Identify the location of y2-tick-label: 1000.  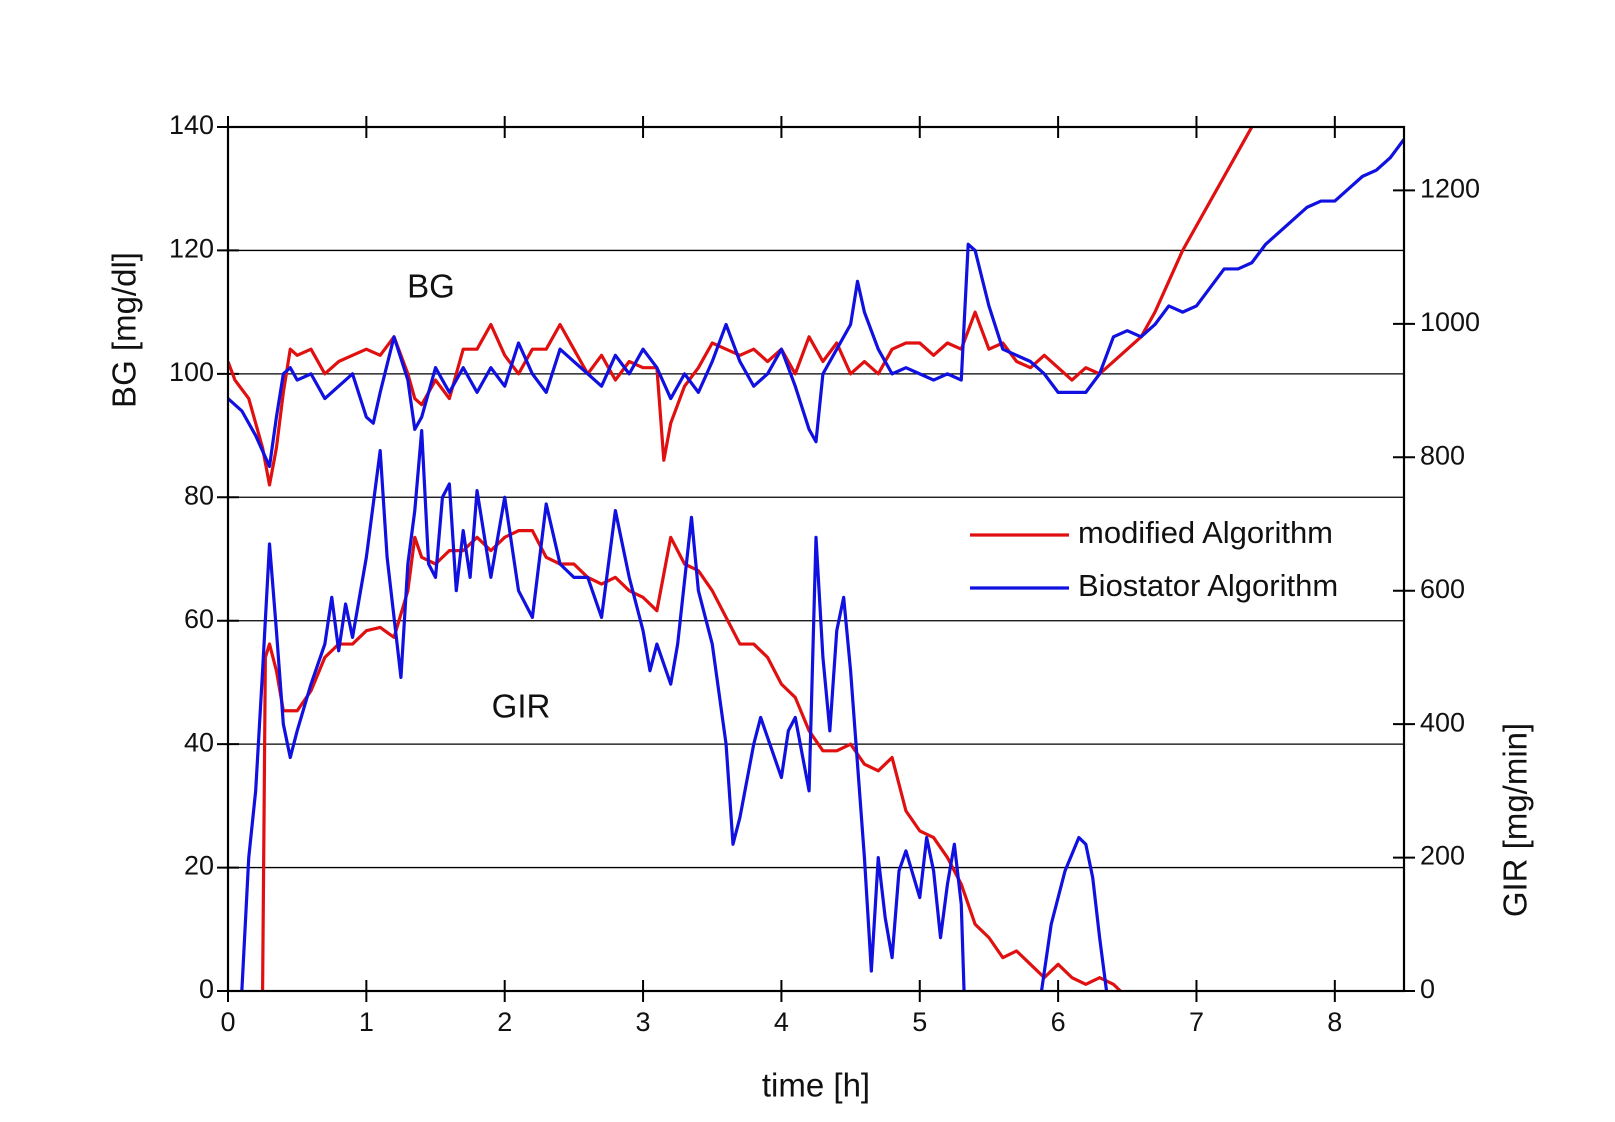
(1450, 322).